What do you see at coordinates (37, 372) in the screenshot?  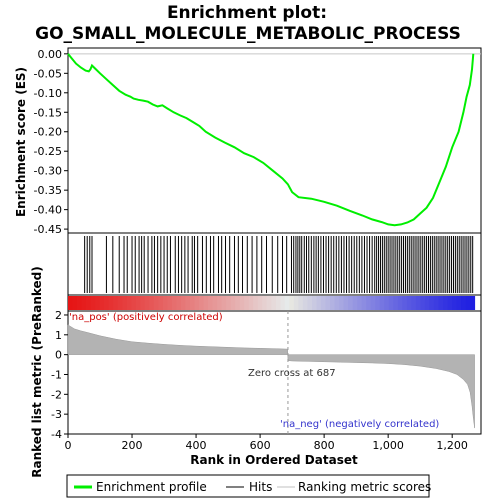 I see `metric-axis-label: Ranked list metric (PreRanked)` at bounding box center [37, 372].